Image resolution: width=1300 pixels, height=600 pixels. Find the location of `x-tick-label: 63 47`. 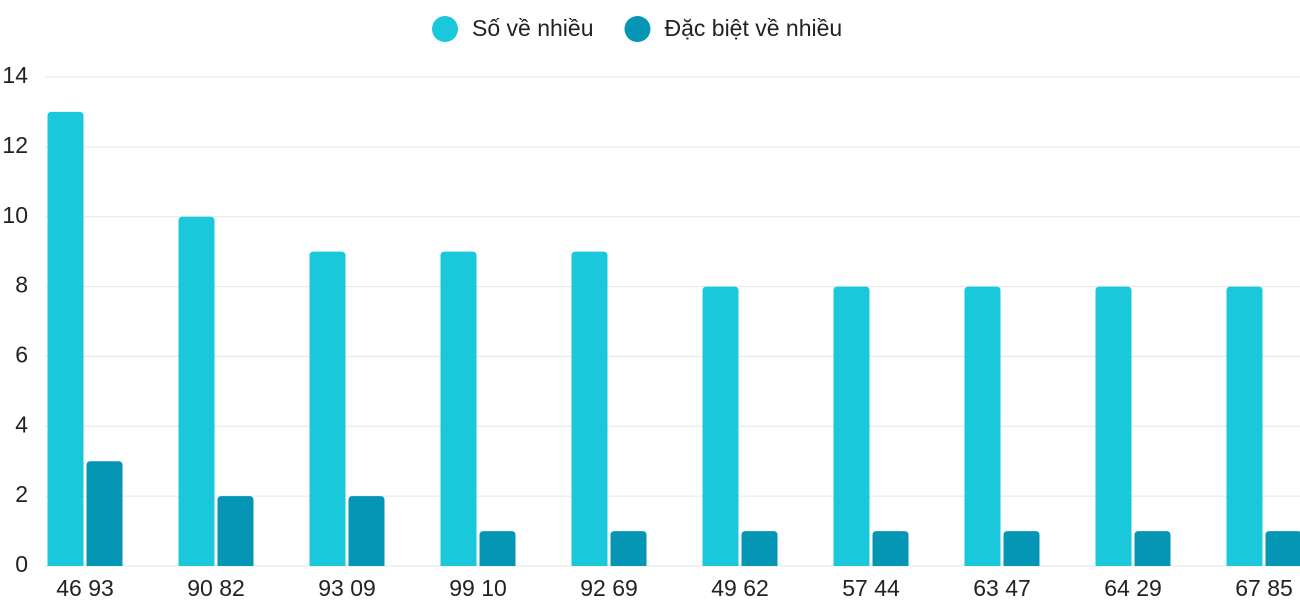

x-tick-label: 63 47 is located at coordinates (1002, 587).